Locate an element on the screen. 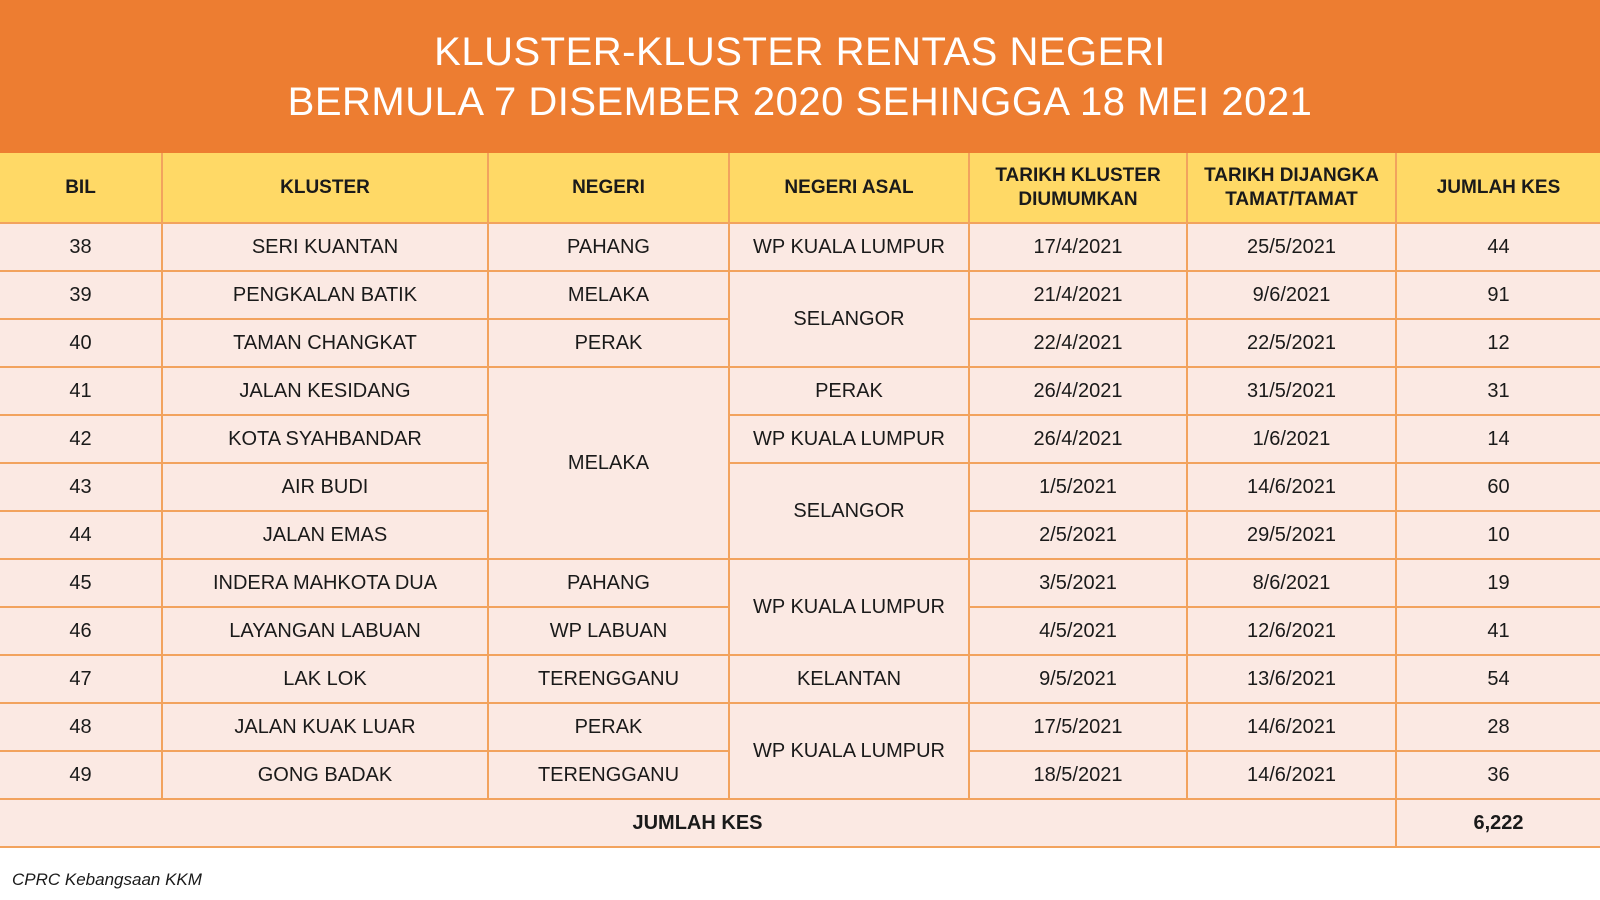 Image resolution: width=1600 pixels, height=900 pixels. cell-kluster: JALAN EMAS is located at coordinates (325, 535).